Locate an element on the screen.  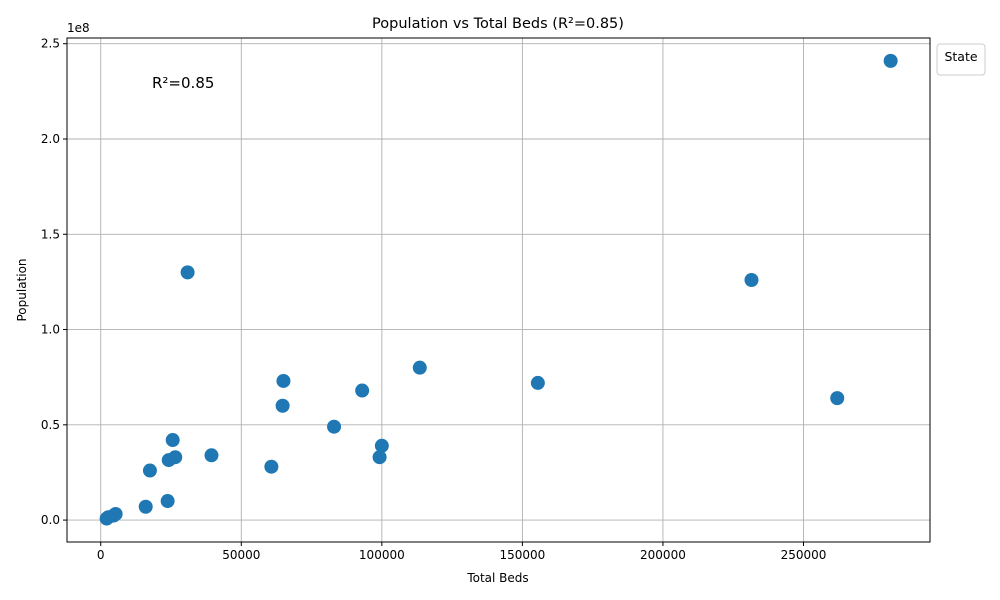
y-axis-label: Population is located at coordinates (22, 289).